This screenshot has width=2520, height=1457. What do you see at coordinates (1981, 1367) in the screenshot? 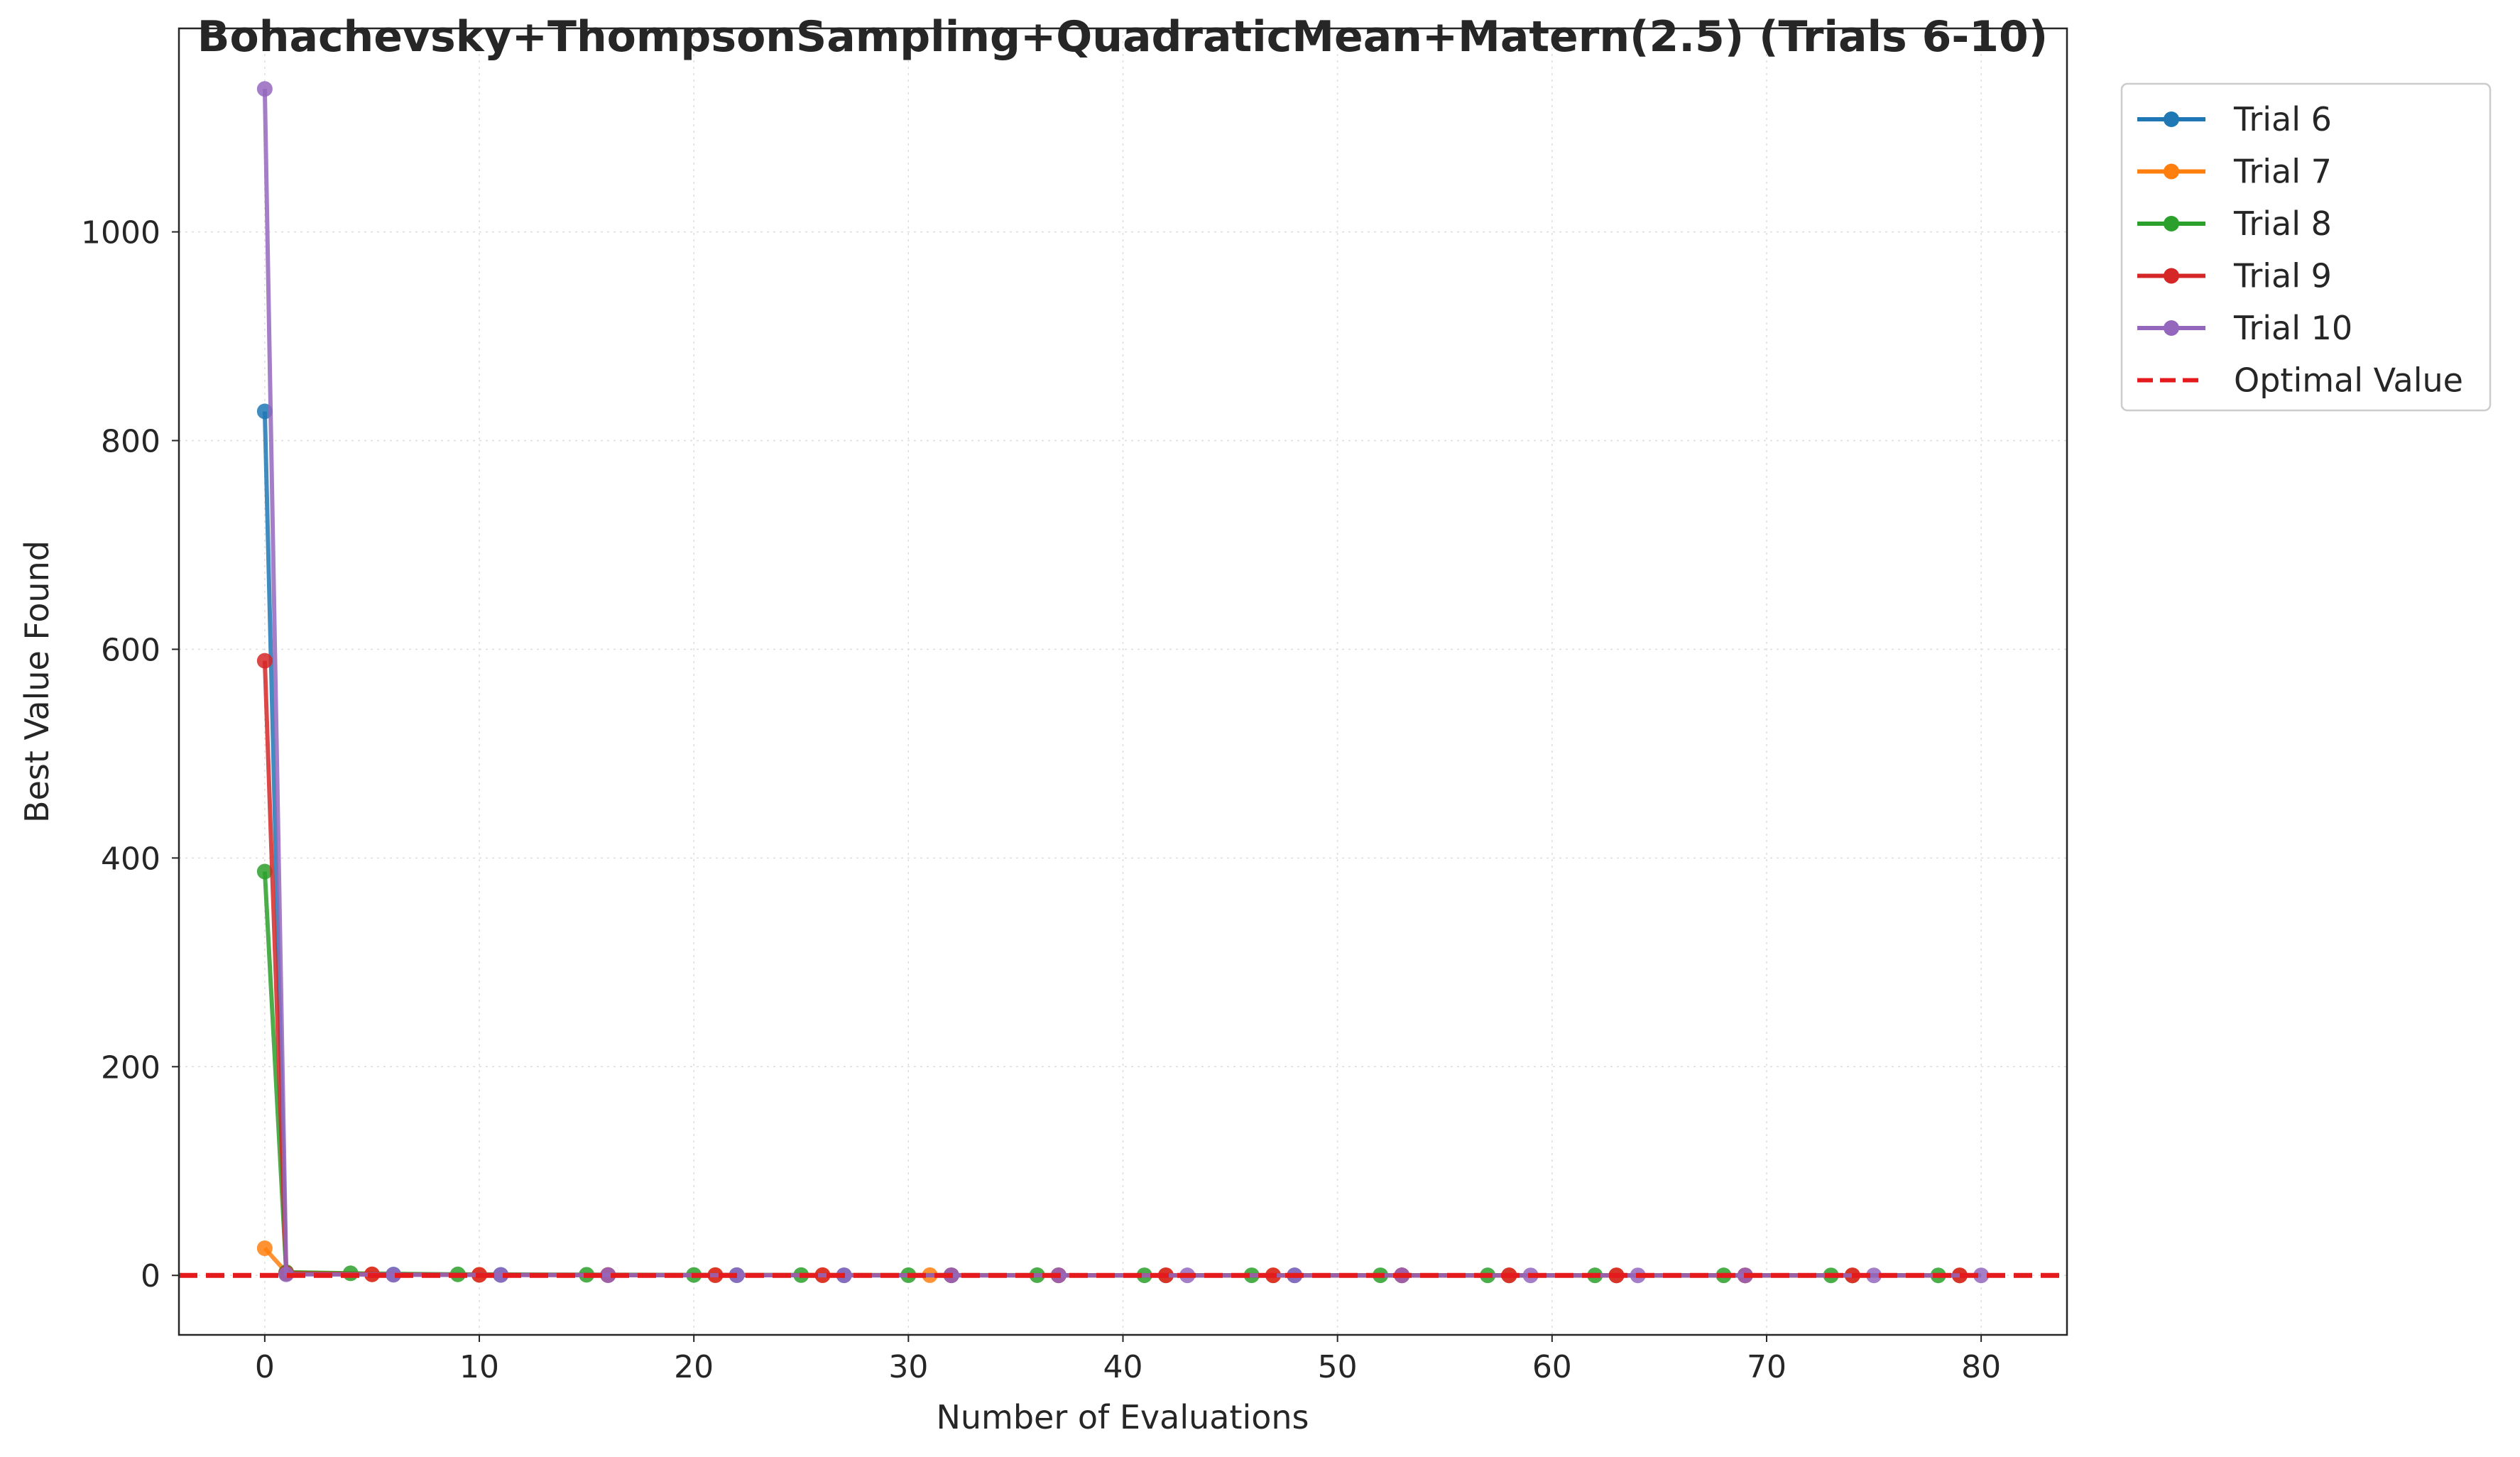
I see `x-tick-label: 80` at bounding box center [1981, 1367].